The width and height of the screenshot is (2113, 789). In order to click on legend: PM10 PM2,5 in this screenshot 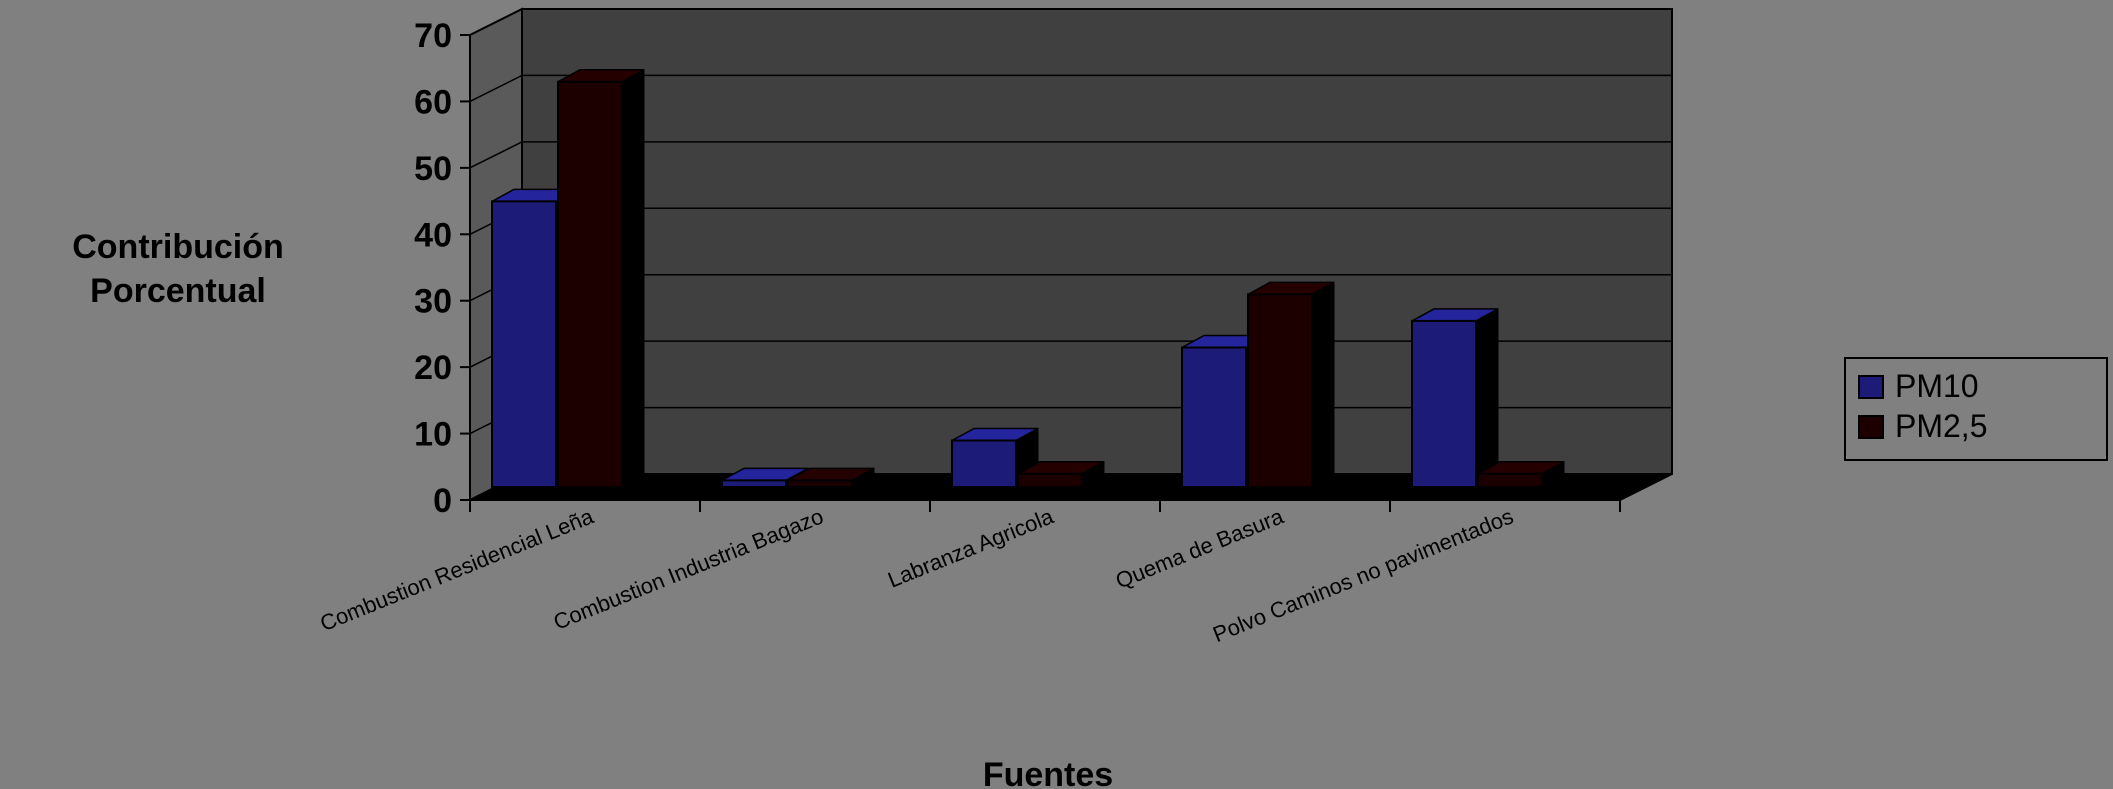, I will do `click(1976, 409)`.